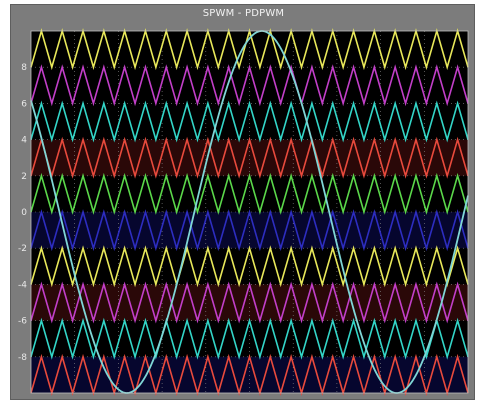  I want to click on y-tick-label: 0, so click(24, 213).